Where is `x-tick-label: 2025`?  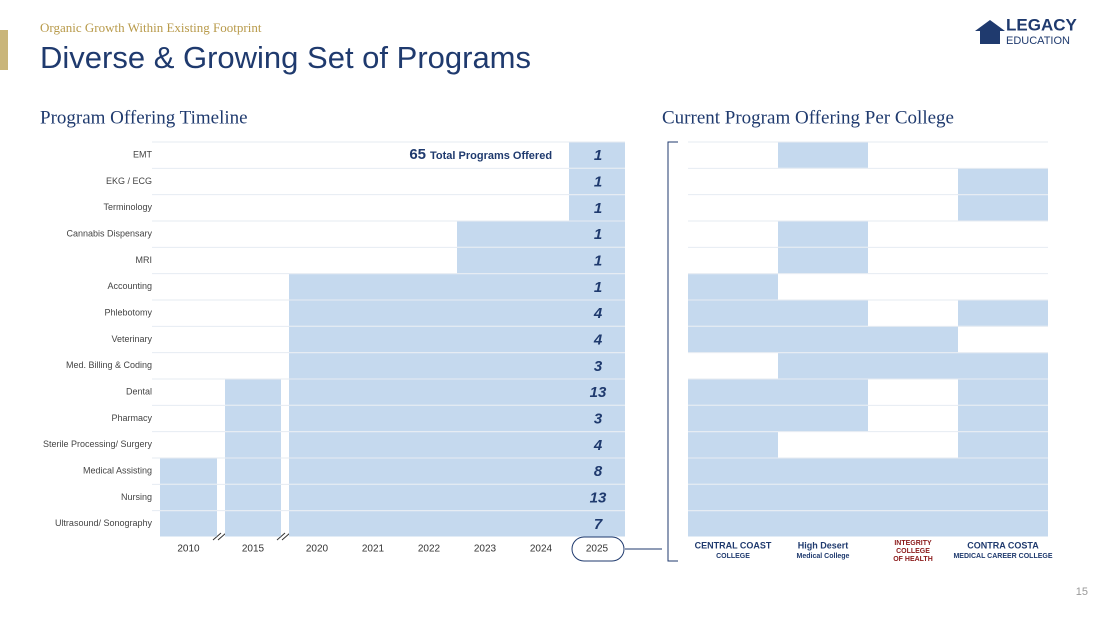 x-tick-label: 2025 is located at coordinates (597, 549).